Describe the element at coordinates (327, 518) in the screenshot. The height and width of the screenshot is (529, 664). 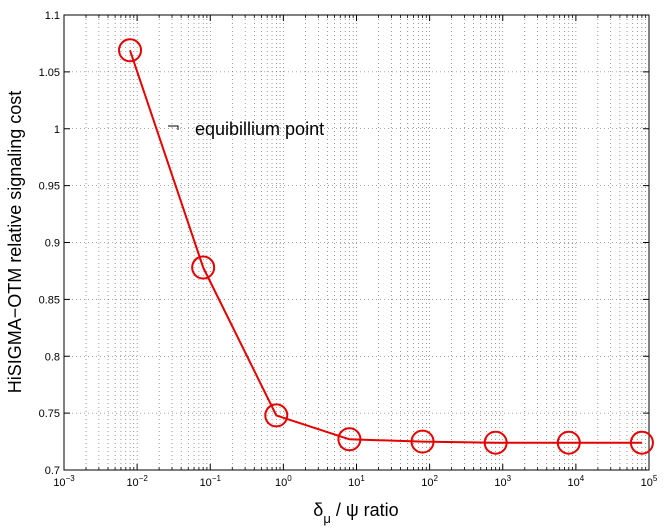
I see `x-axis-label-subscript: μ` at that location.